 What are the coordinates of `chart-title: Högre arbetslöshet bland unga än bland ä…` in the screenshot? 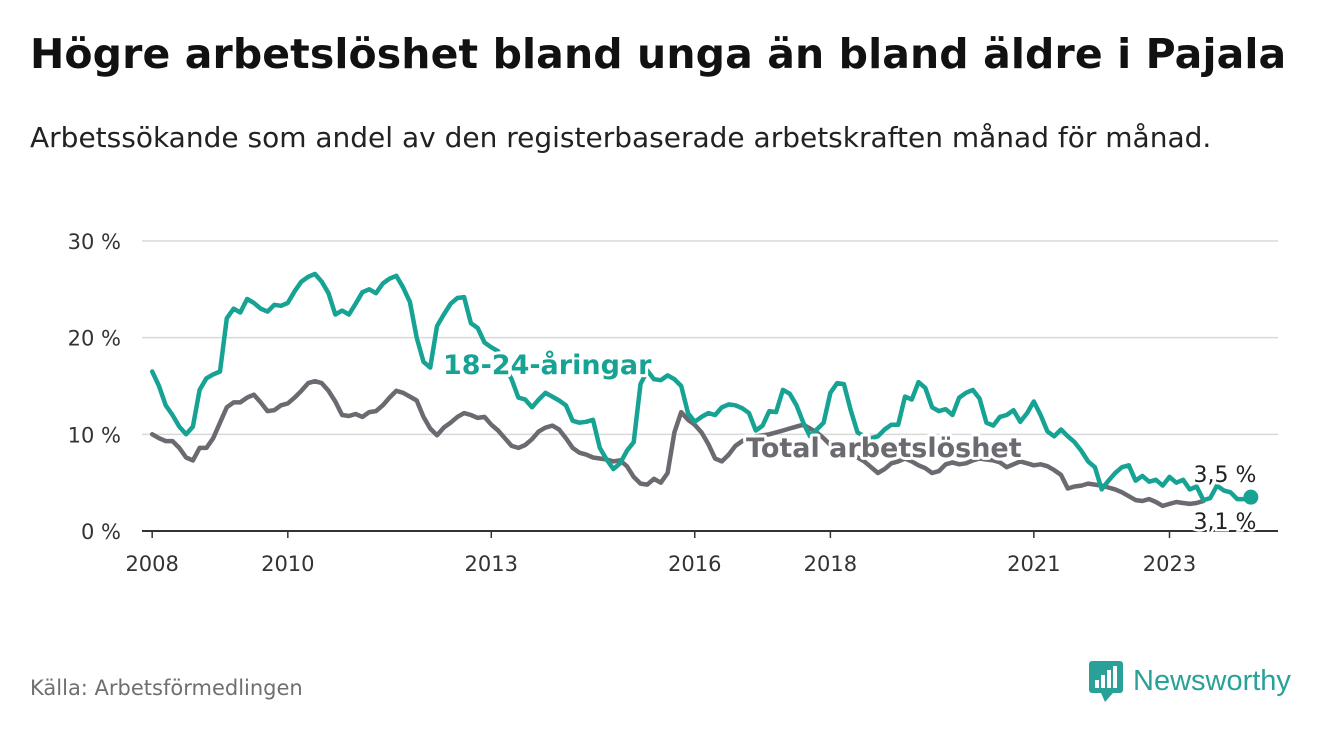 It's located at (658, 54).